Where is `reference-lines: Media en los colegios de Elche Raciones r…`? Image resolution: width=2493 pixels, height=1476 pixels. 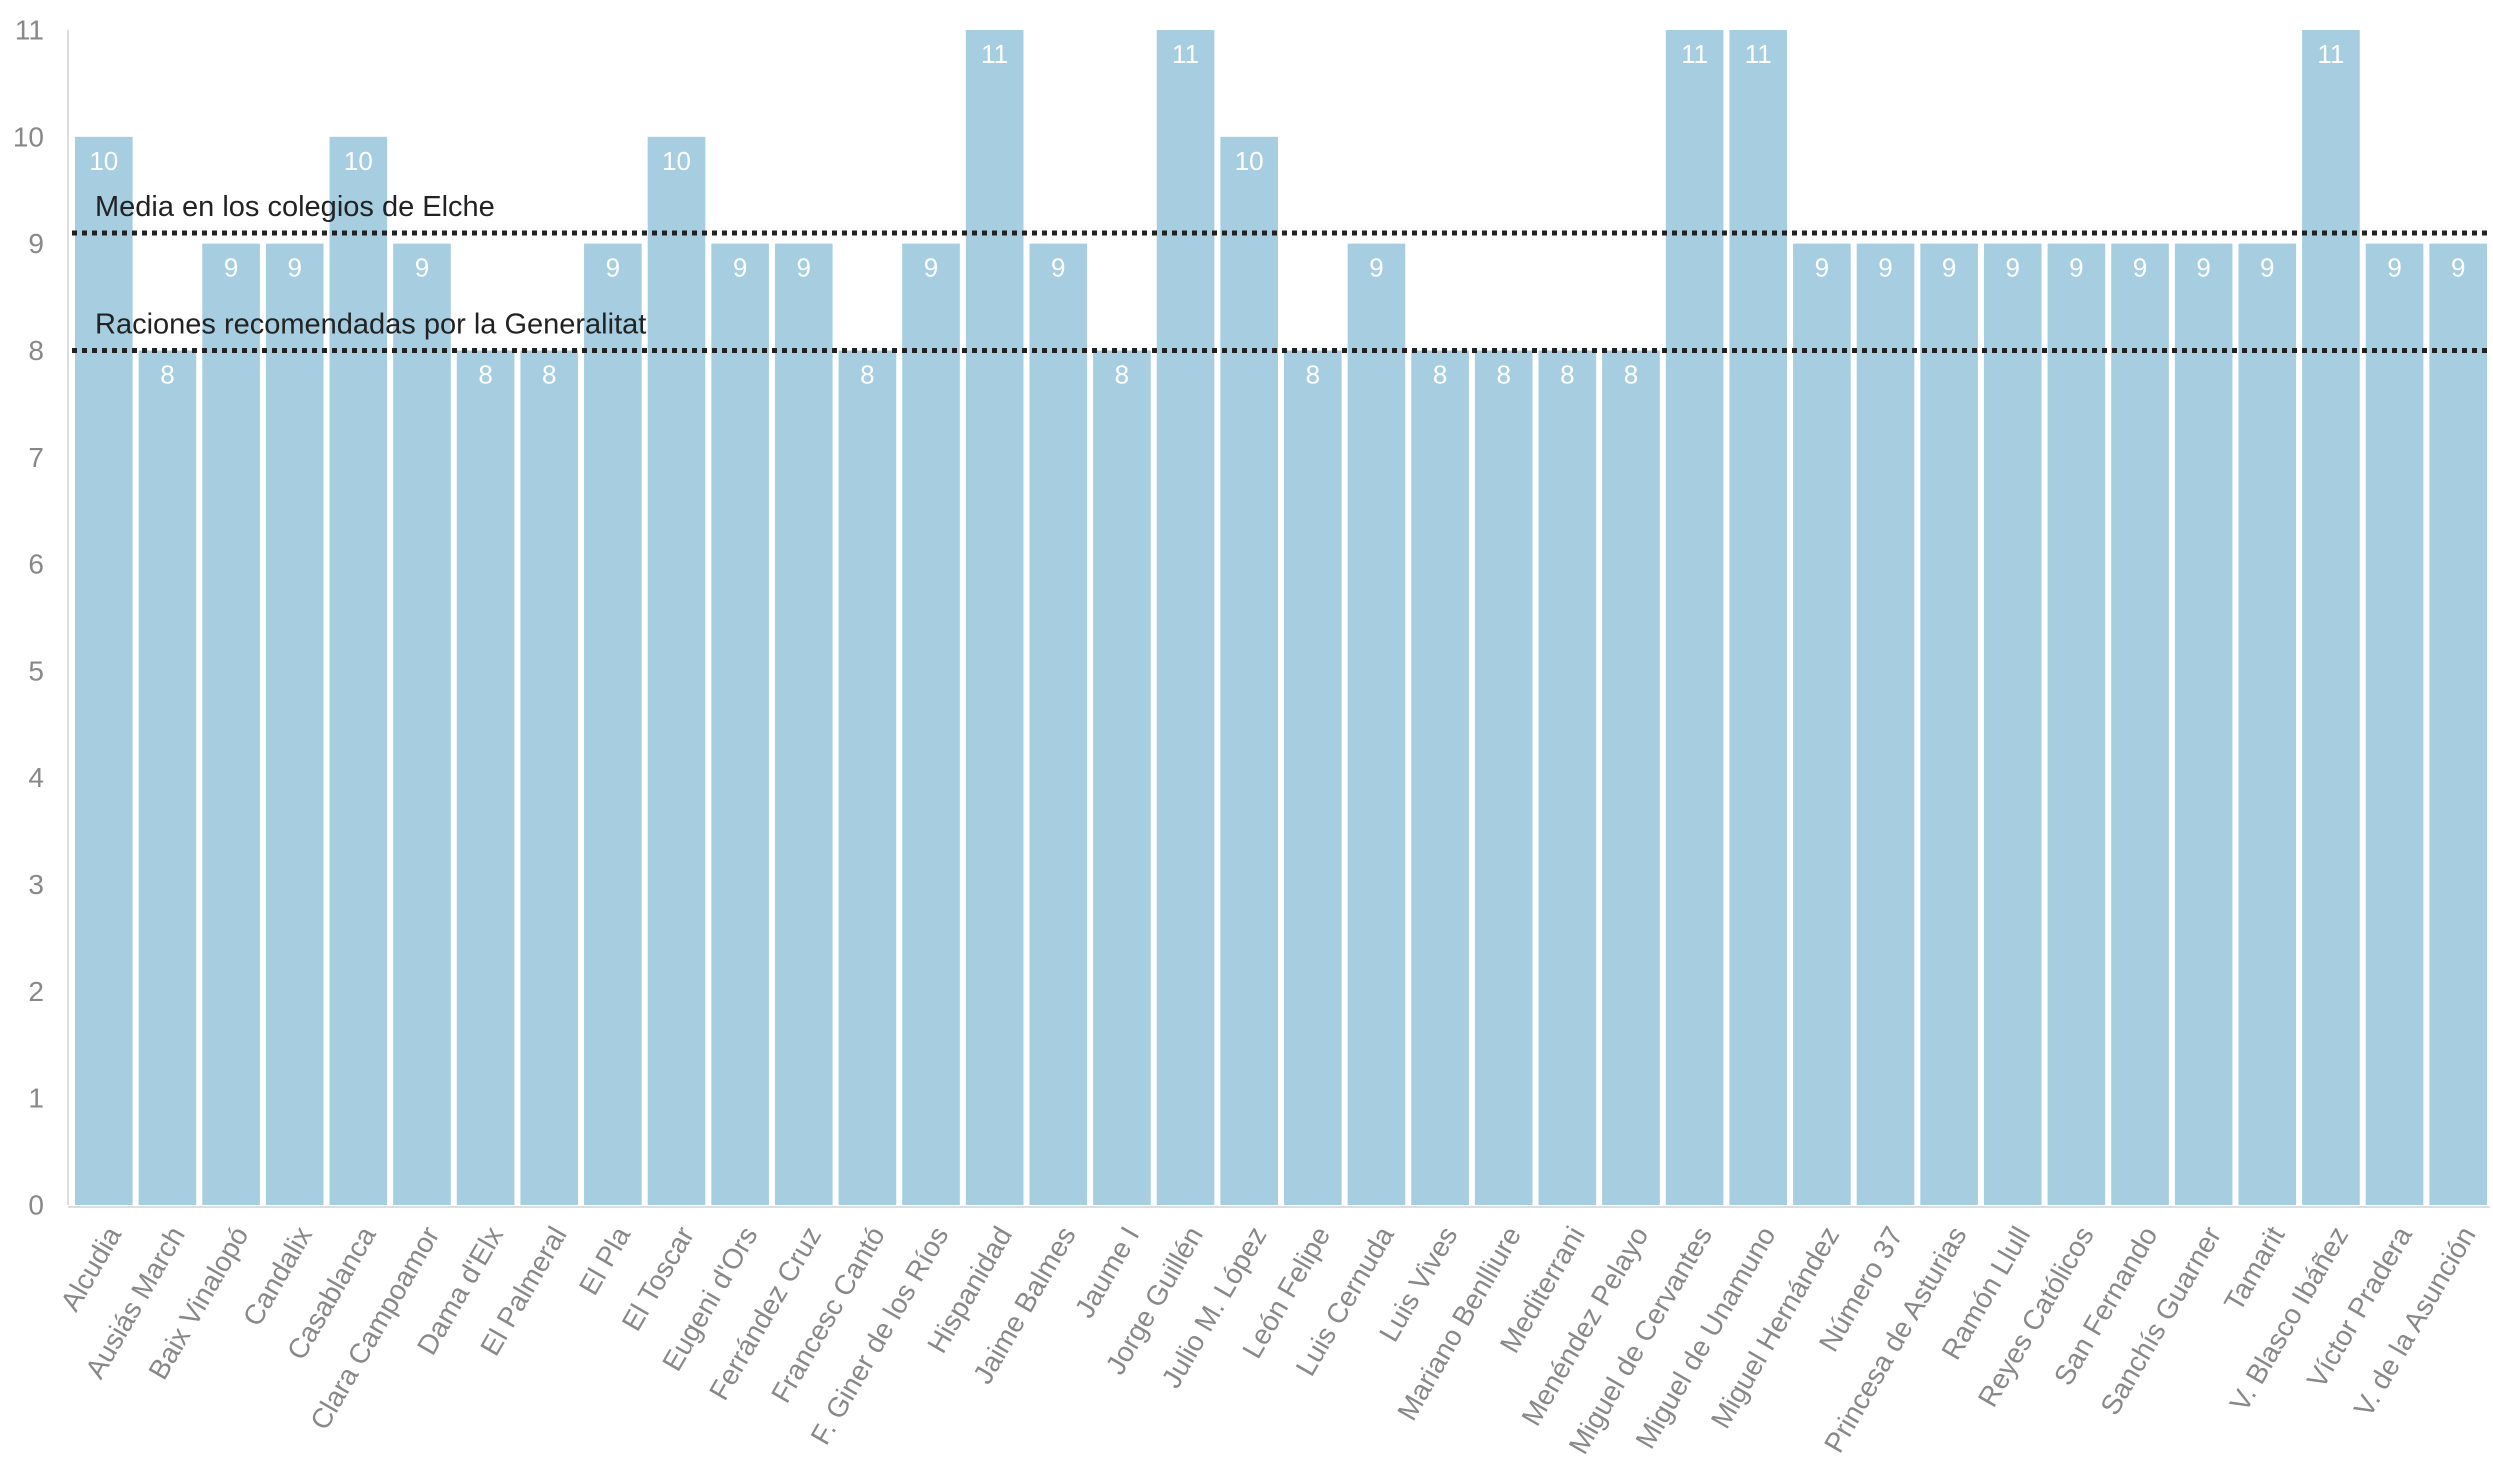
reference-lines: Media en los colegios de Elche Raciones r… is located at coordinates (1281, 272).